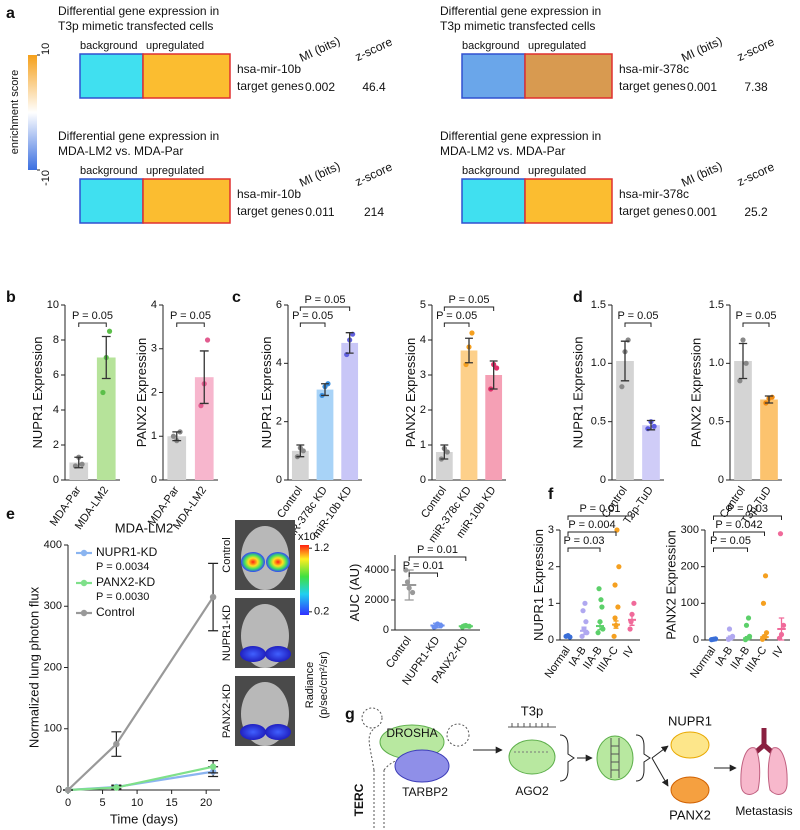 The height and width of the screenshot is (830, 800). I want to click on image-label: PANX2-KD, so click(227, 711).